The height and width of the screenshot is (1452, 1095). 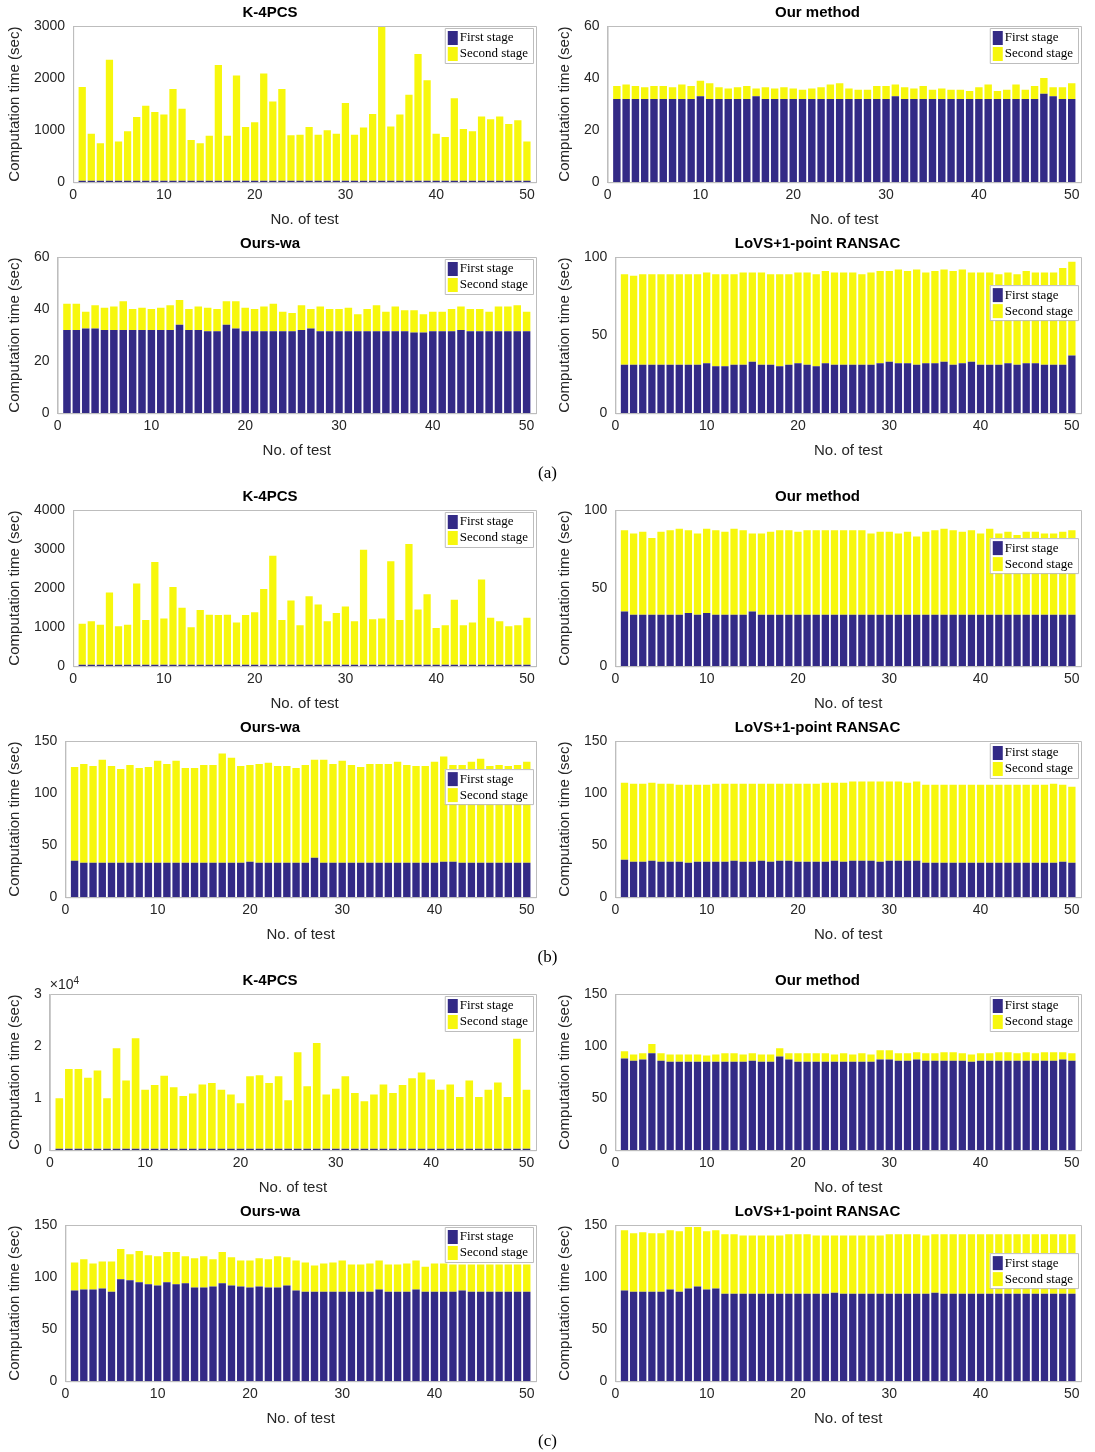 I want to click on chart-title: LoVS+1-point RANSAC, so click(x=817, y=727).